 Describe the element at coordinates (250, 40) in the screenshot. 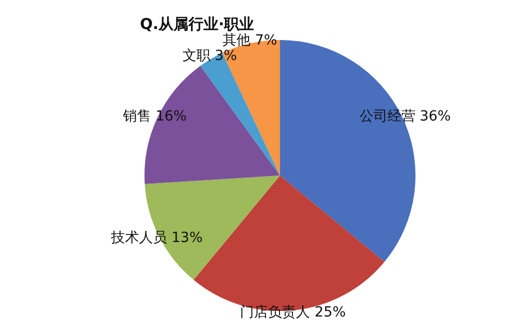

I see `slice-label: 其他 7%` at that location.